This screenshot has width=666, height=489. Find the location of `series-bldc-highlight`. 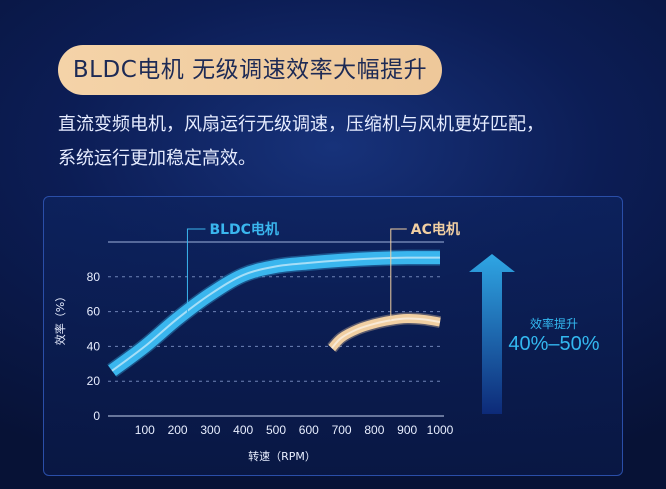

series-bldc-highlight is located at coordinates (276, 314).